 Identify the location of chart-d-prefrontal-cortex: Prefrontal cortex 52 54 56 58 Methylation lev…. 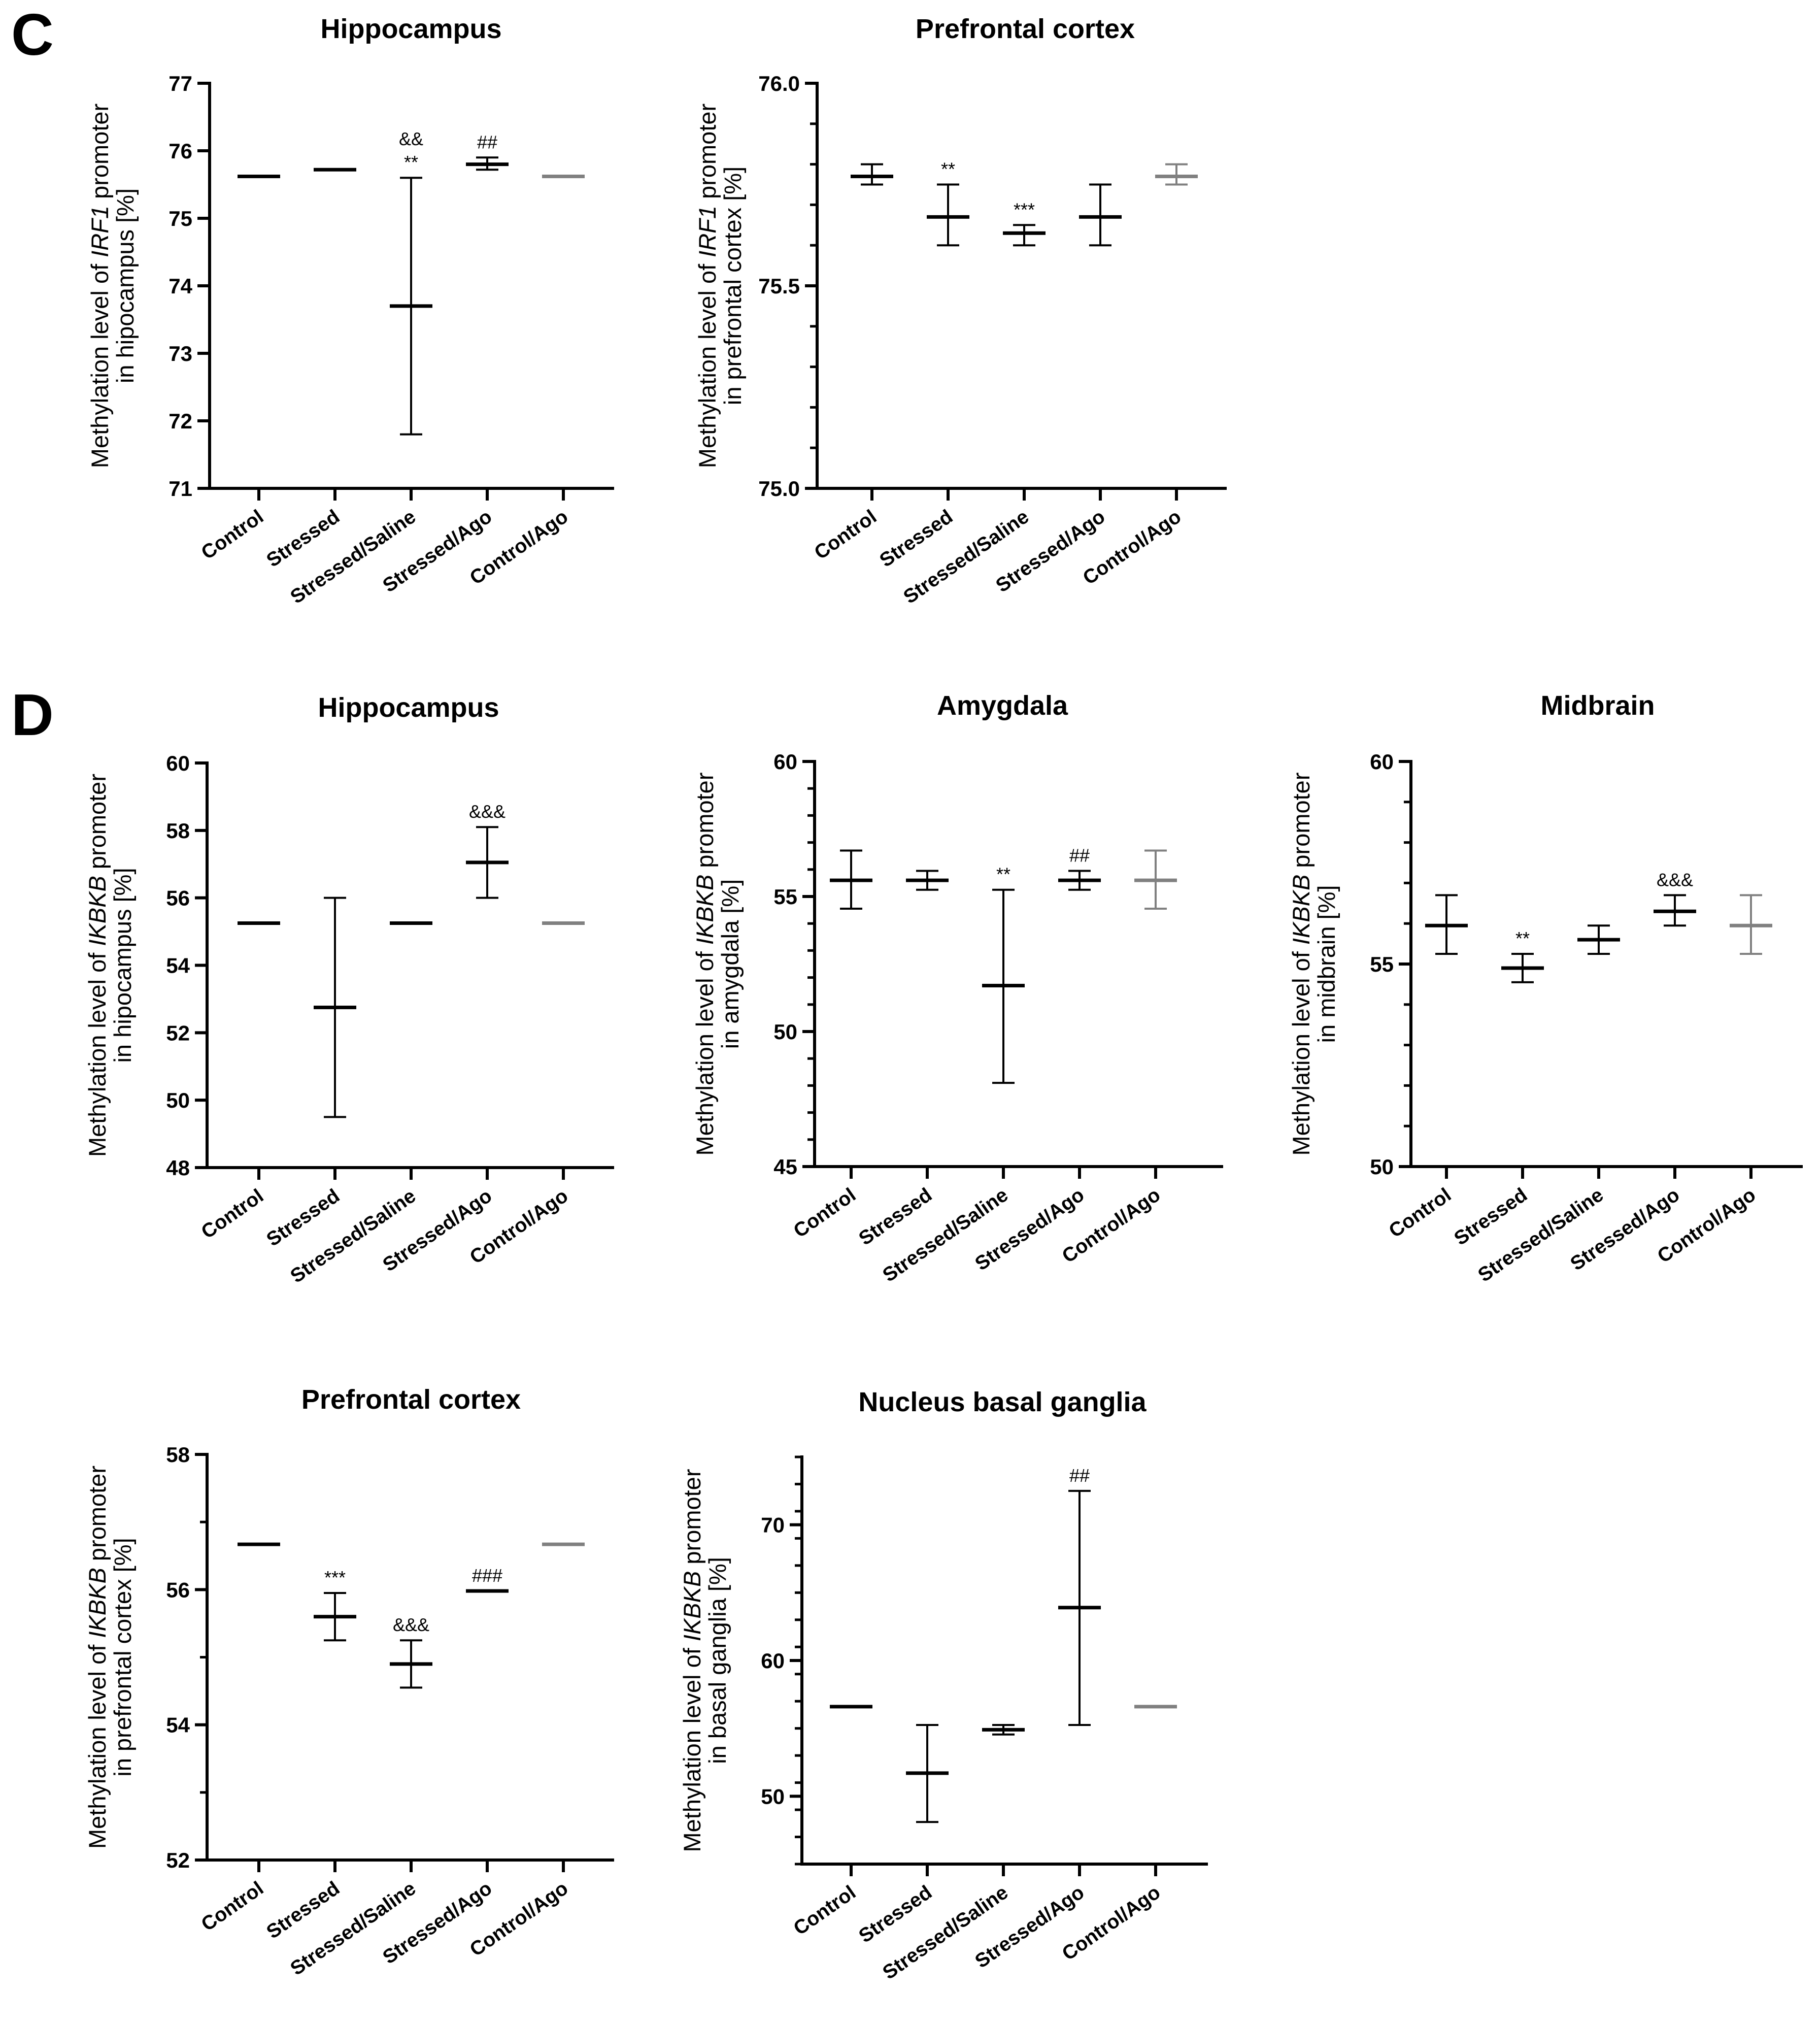
(349, 1682).